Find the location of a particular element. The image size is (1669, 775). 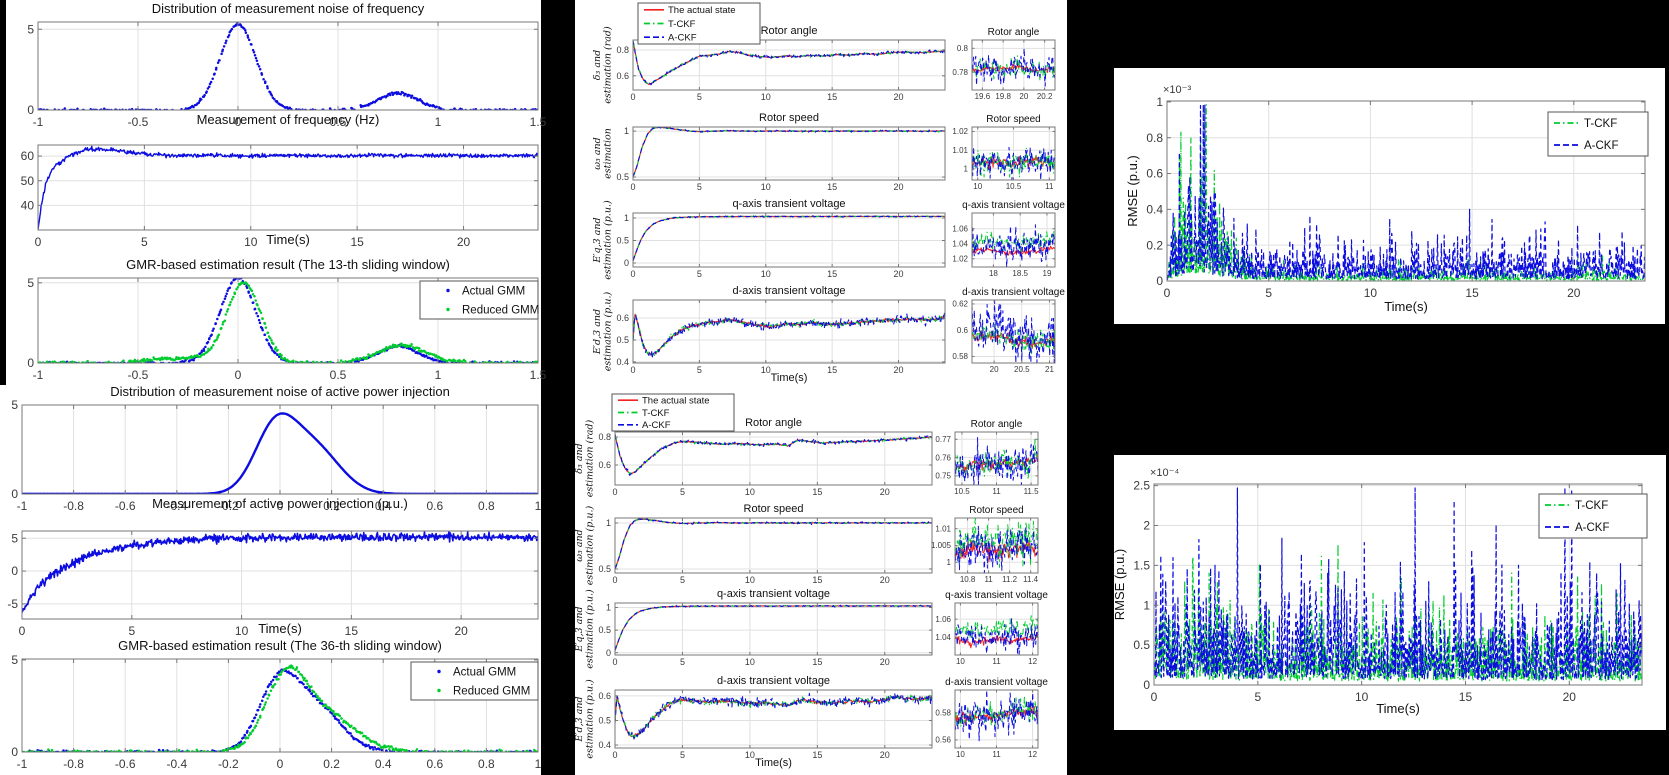

y-tick-label: 1.01 is located at coordinates (943, 528).